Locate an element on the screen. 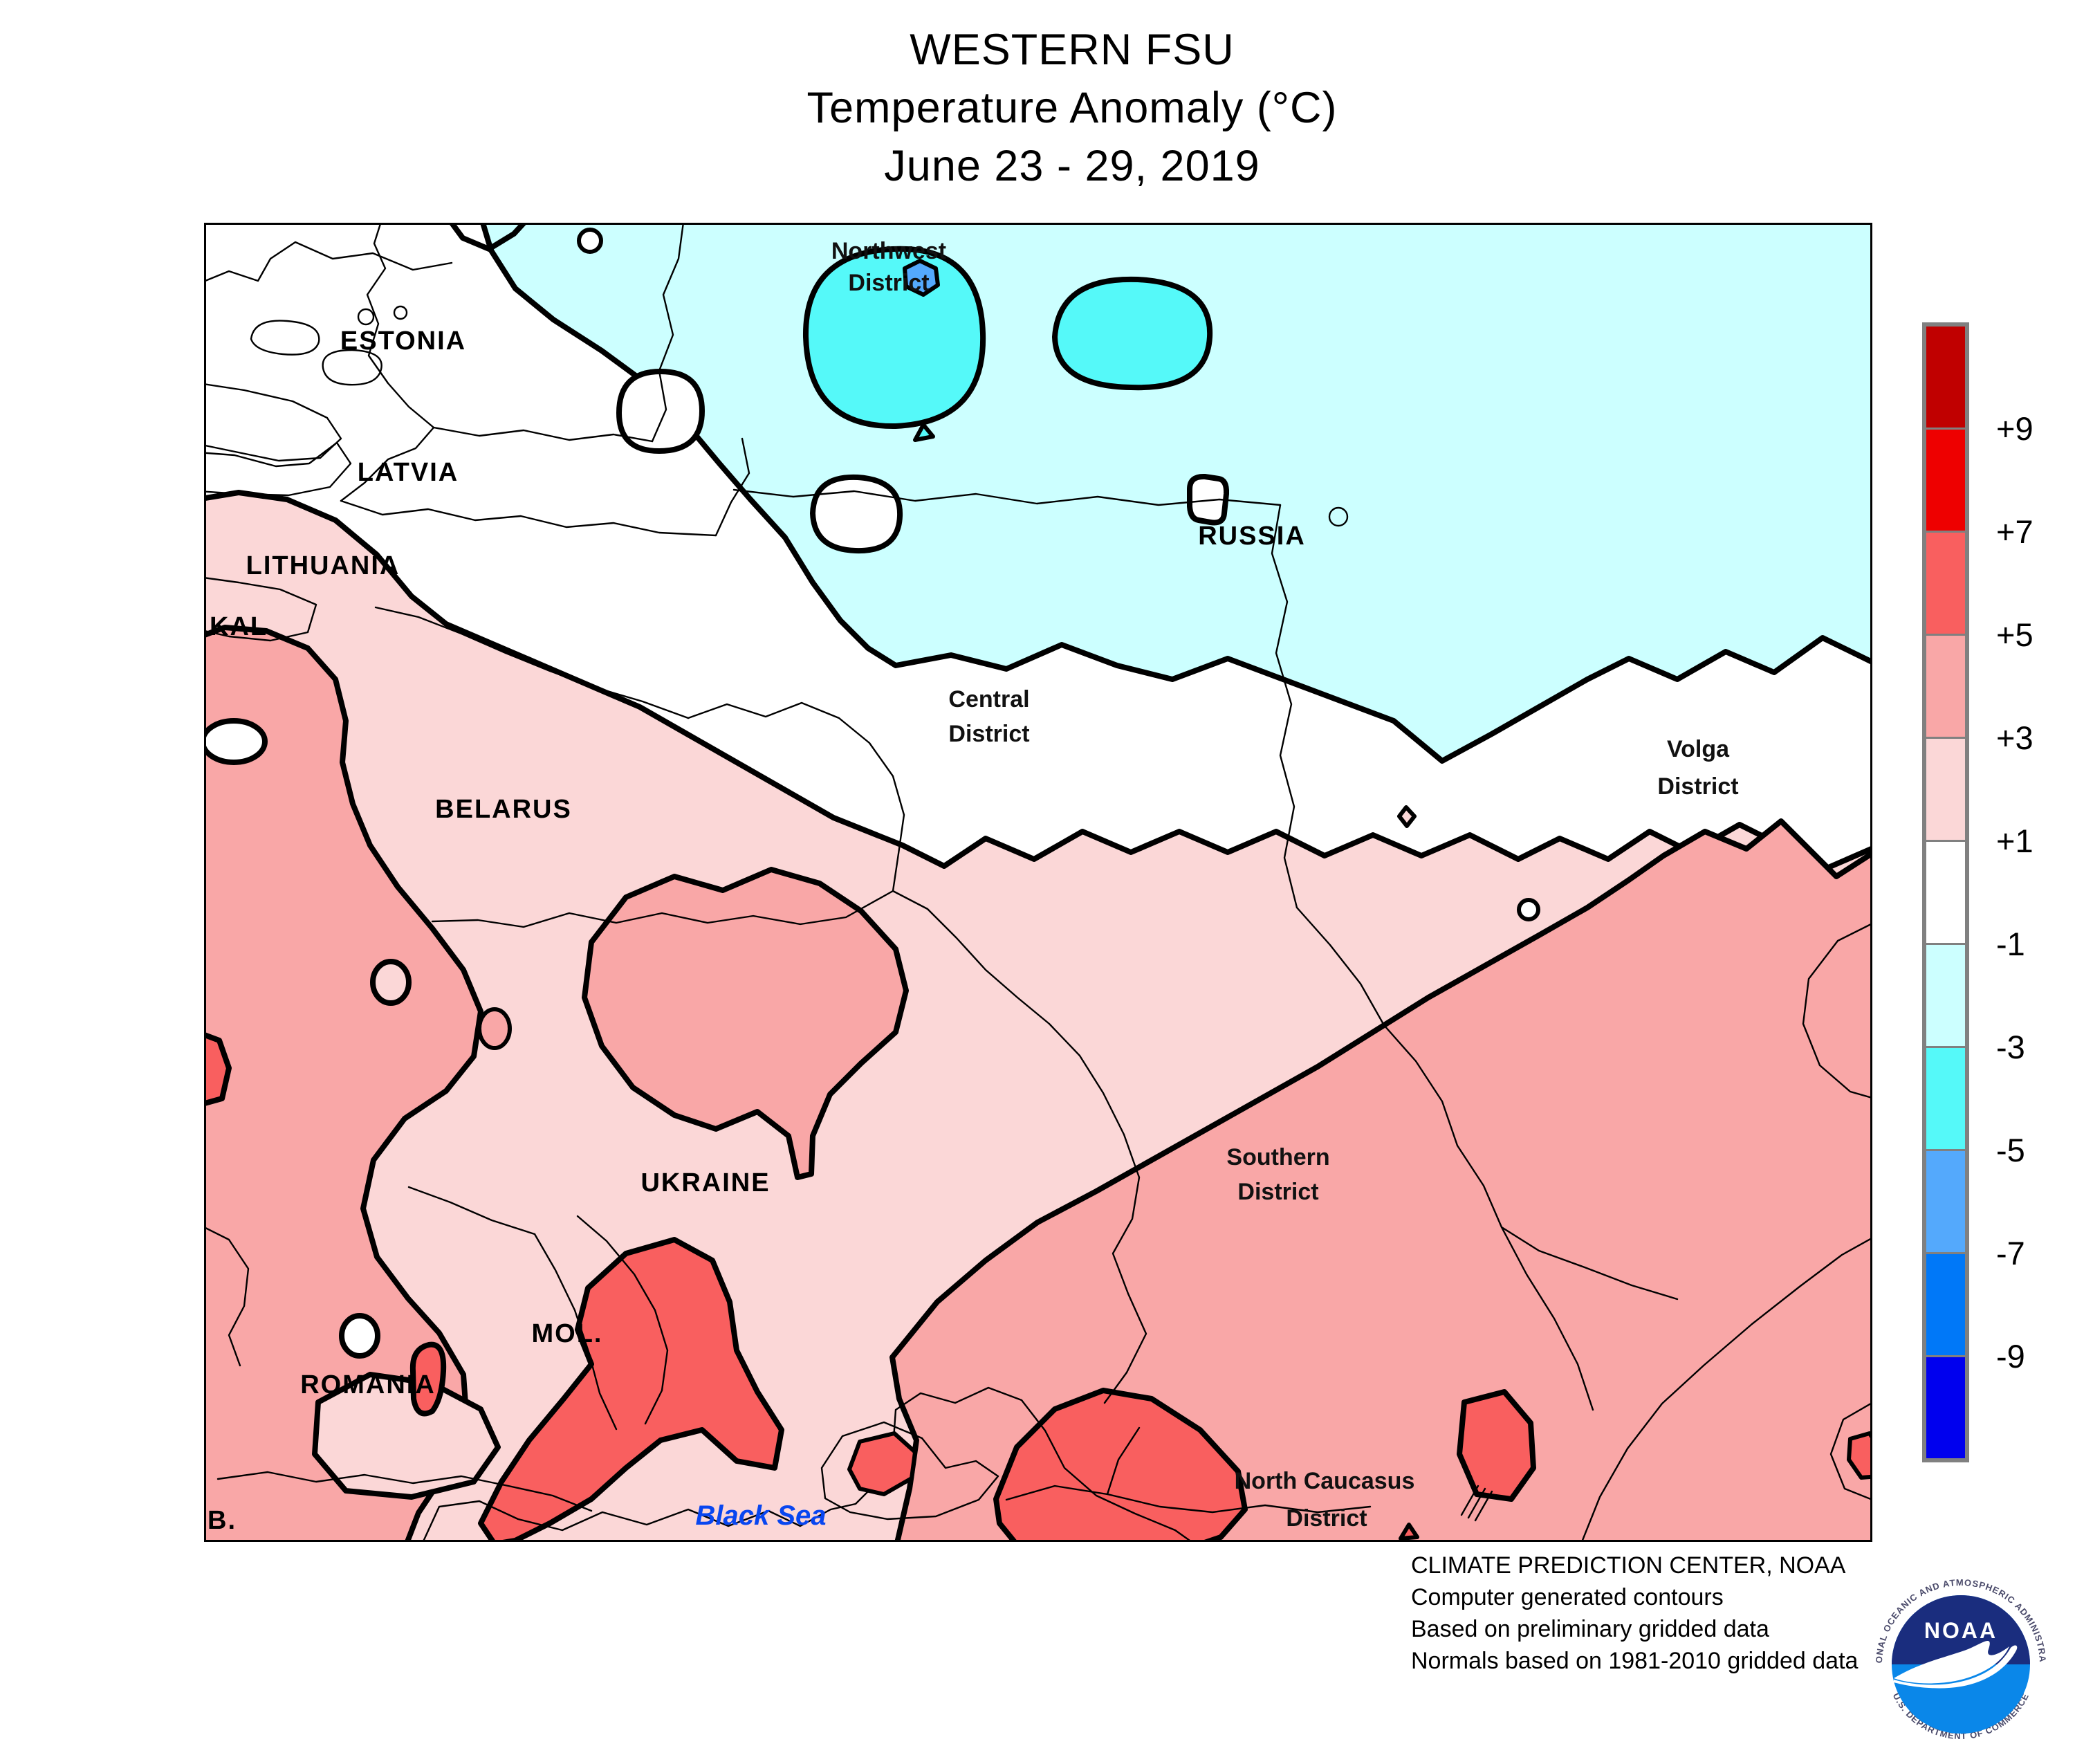 This screenshot has width=2075, height=1764. colorbar-label: -5 is located at coordinates (2010, 1150).